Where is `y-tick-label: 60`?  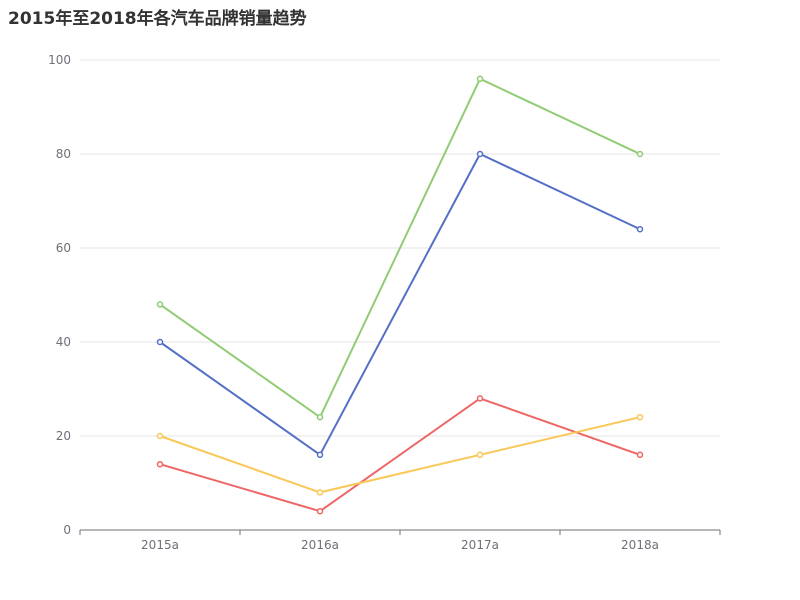 y-tick-label: 60 is located at coordinates (63, 248).